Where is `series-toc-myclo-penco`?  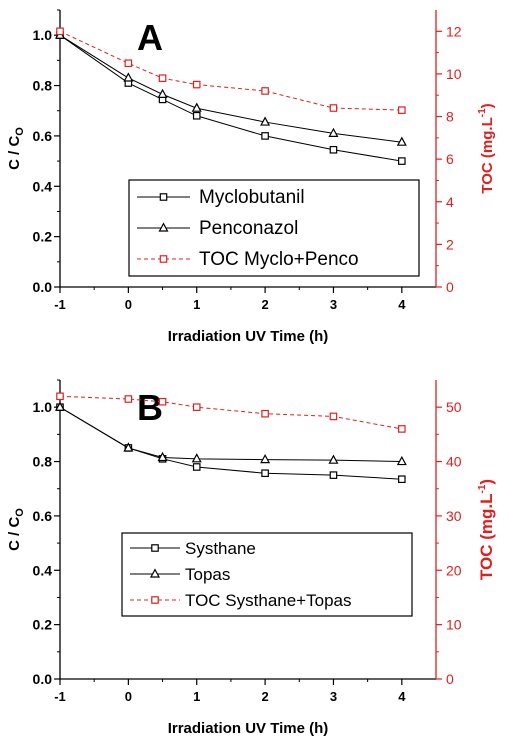
series-toc-myclo-penco is located at coordinates (231, 70).